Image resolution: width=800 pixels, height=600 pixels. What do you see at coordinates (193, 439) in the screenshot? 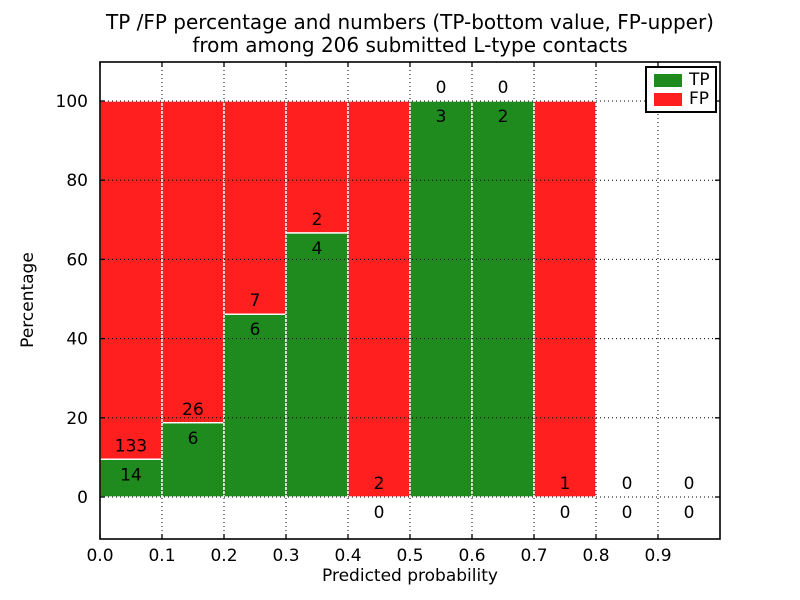
I see `tp-count-label-bin-1: 6` at bounding box center [193, 439].